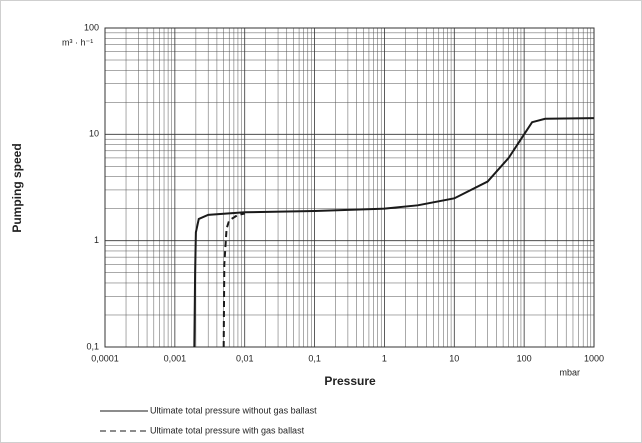  I want to click on x-tick-label: 10, so click(454, 358).